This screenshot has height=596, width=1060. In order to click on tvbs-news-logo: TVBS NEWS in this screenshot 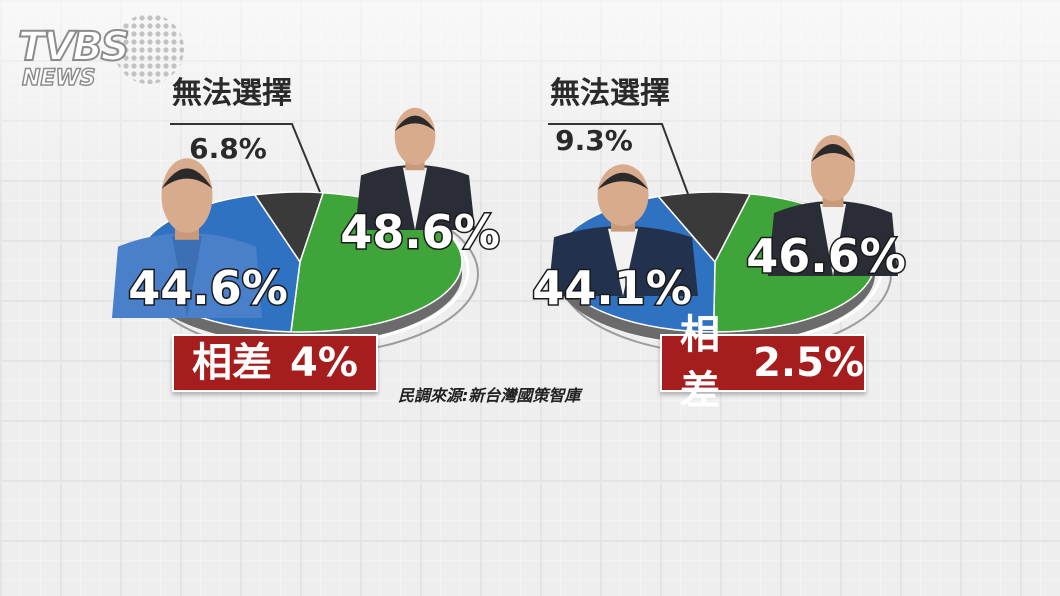, I will do `click(100, 55)`.